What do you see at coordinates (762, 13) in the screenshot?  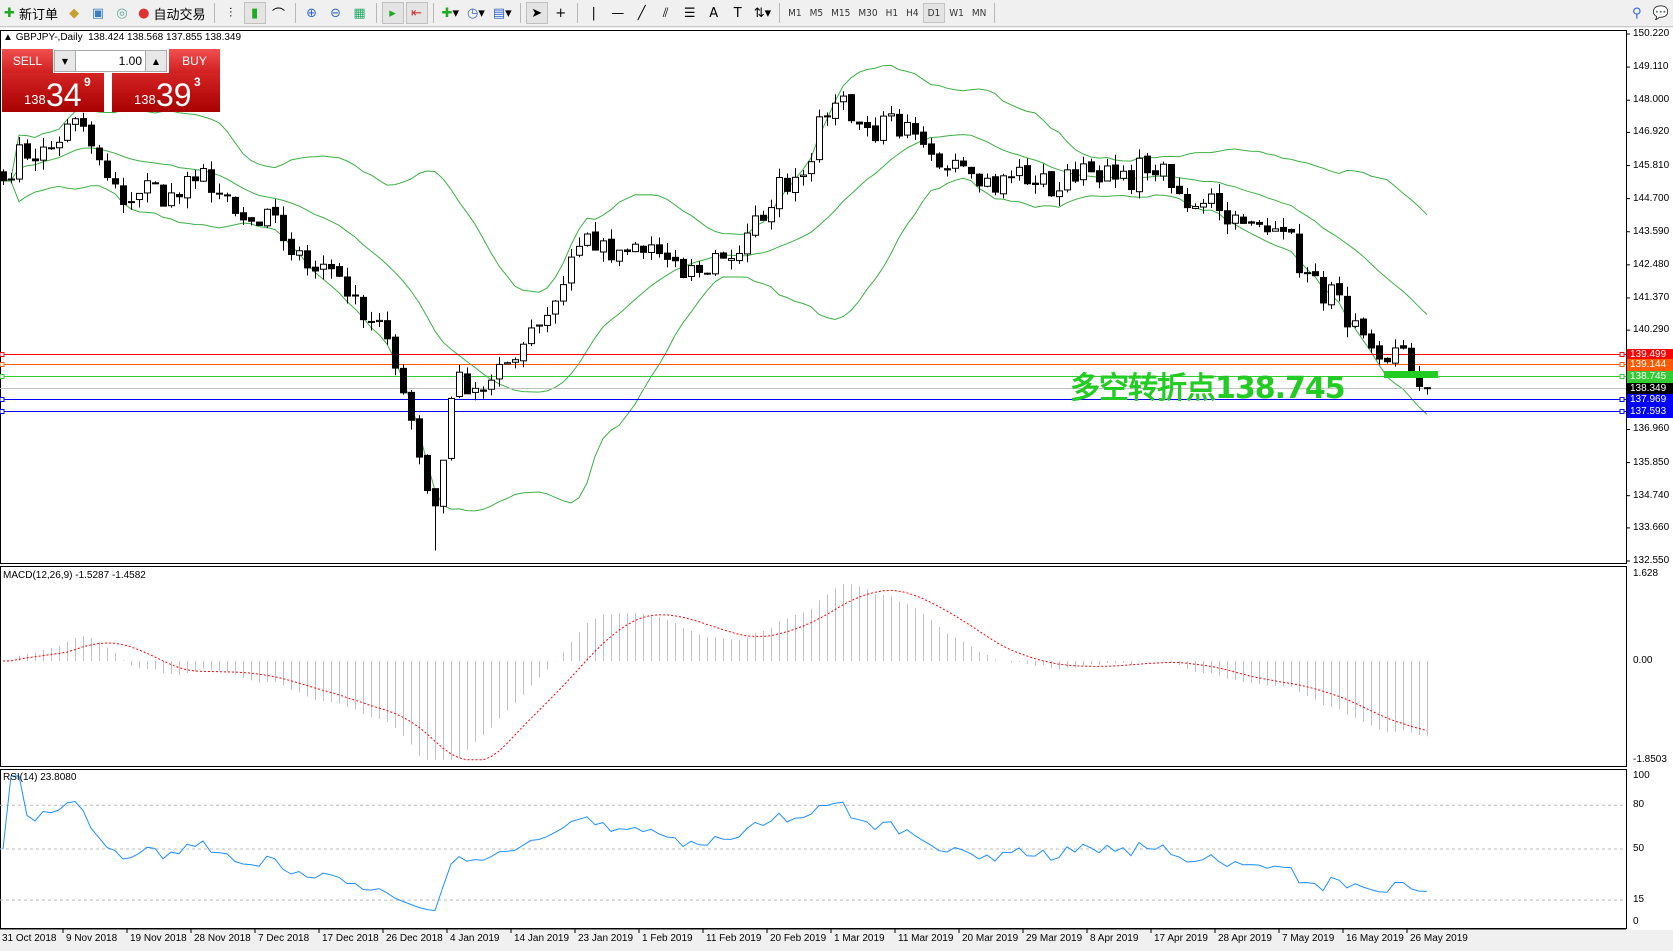 I see `arrows-button: ⇅ ▾` at bounding box center [762, 13].